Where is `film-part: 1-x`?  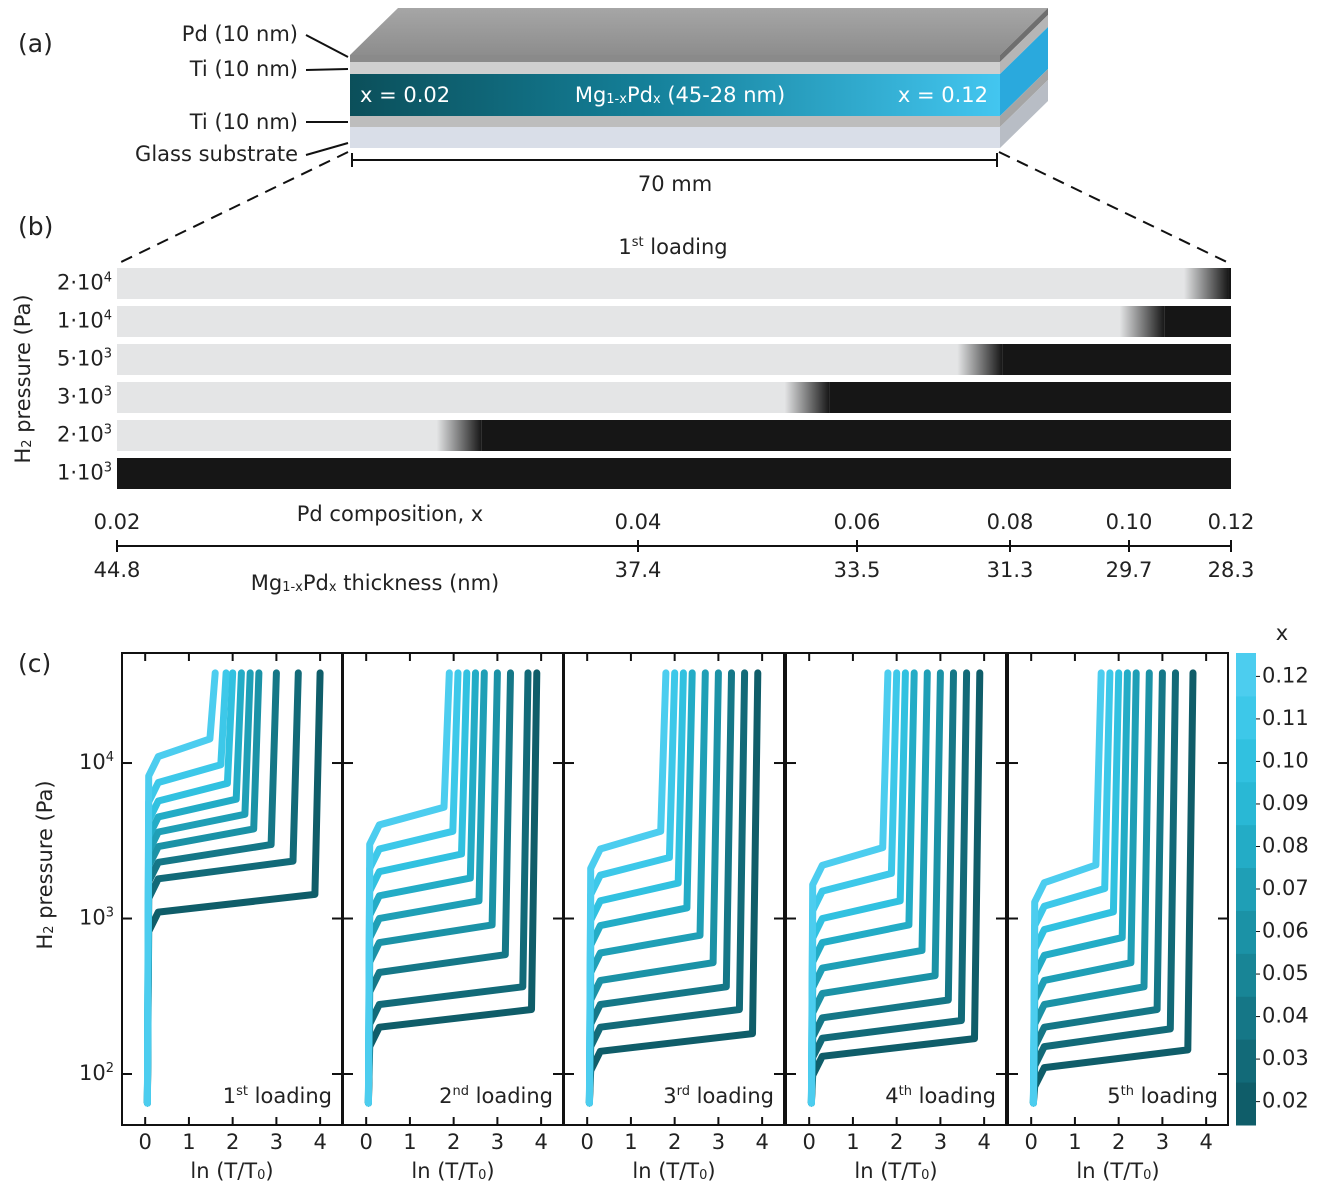
film-part: 1-x is located at coordinates (616, 99).